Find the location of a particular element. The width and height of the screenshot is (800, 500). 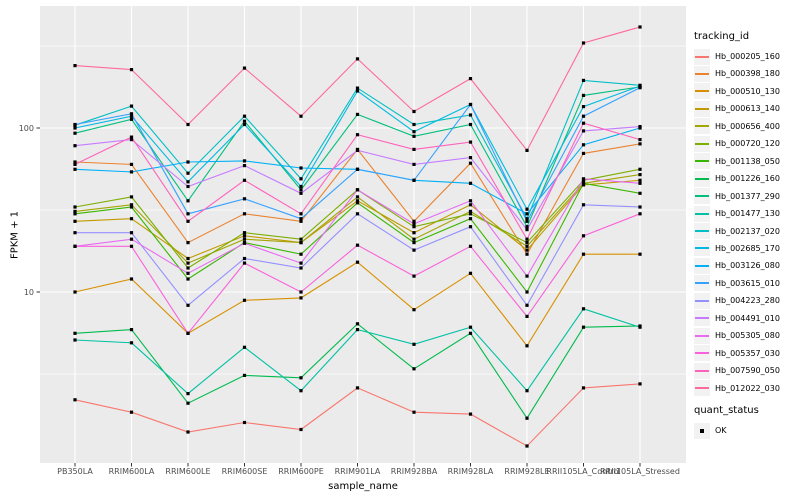

tracking-id-legend-title: tracking_id is located at coordinates (722, 36).